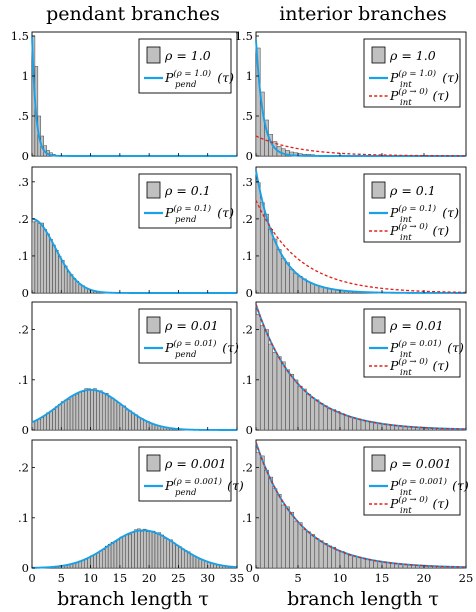 The height and width of the screenshot is (612, 476). Describe the element at coordinates (199, 79) in the screenshot. I see `legend-curve-label: P(ρ = 1.0) pend (τ)` at that location.